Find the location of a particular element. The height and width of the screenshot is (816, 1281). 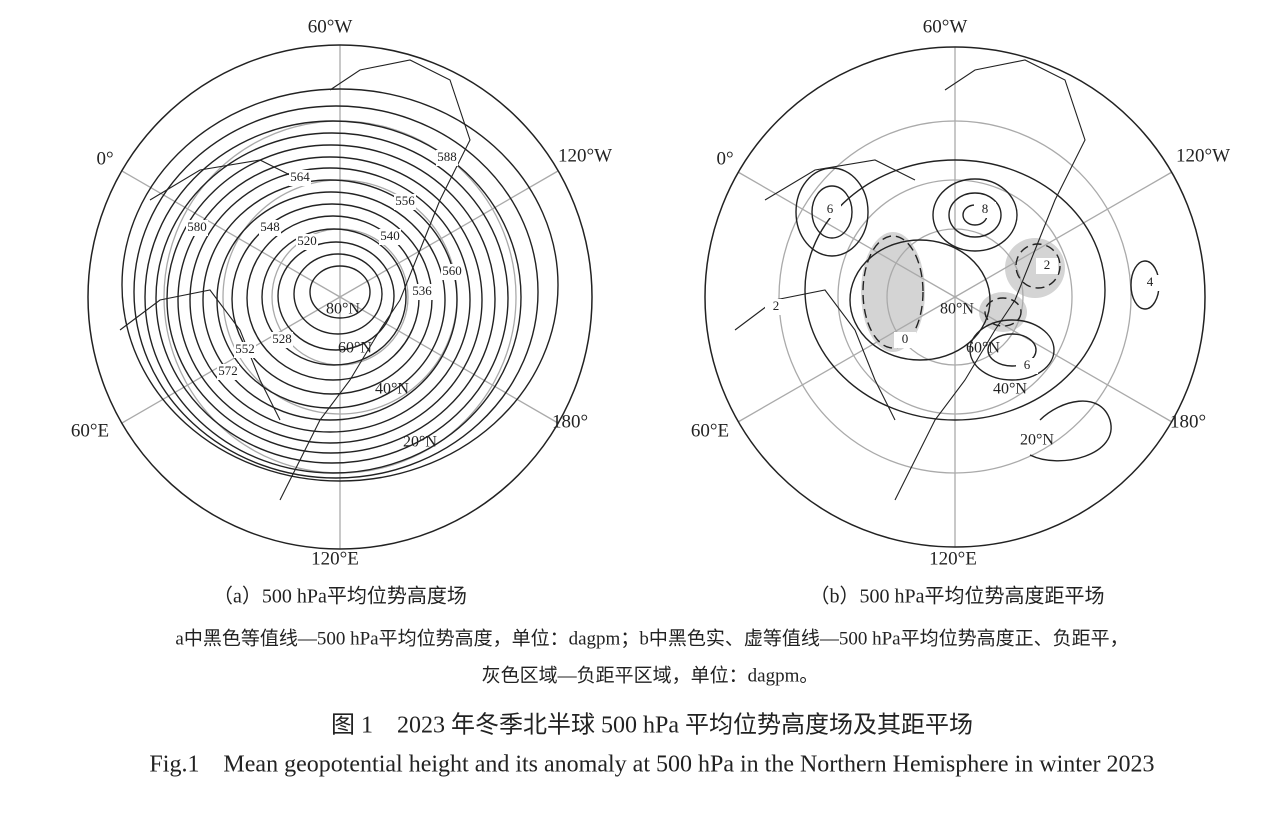

caption-a: （a）500 hPa平均位势高度场 is located at coordinates (340, 596).